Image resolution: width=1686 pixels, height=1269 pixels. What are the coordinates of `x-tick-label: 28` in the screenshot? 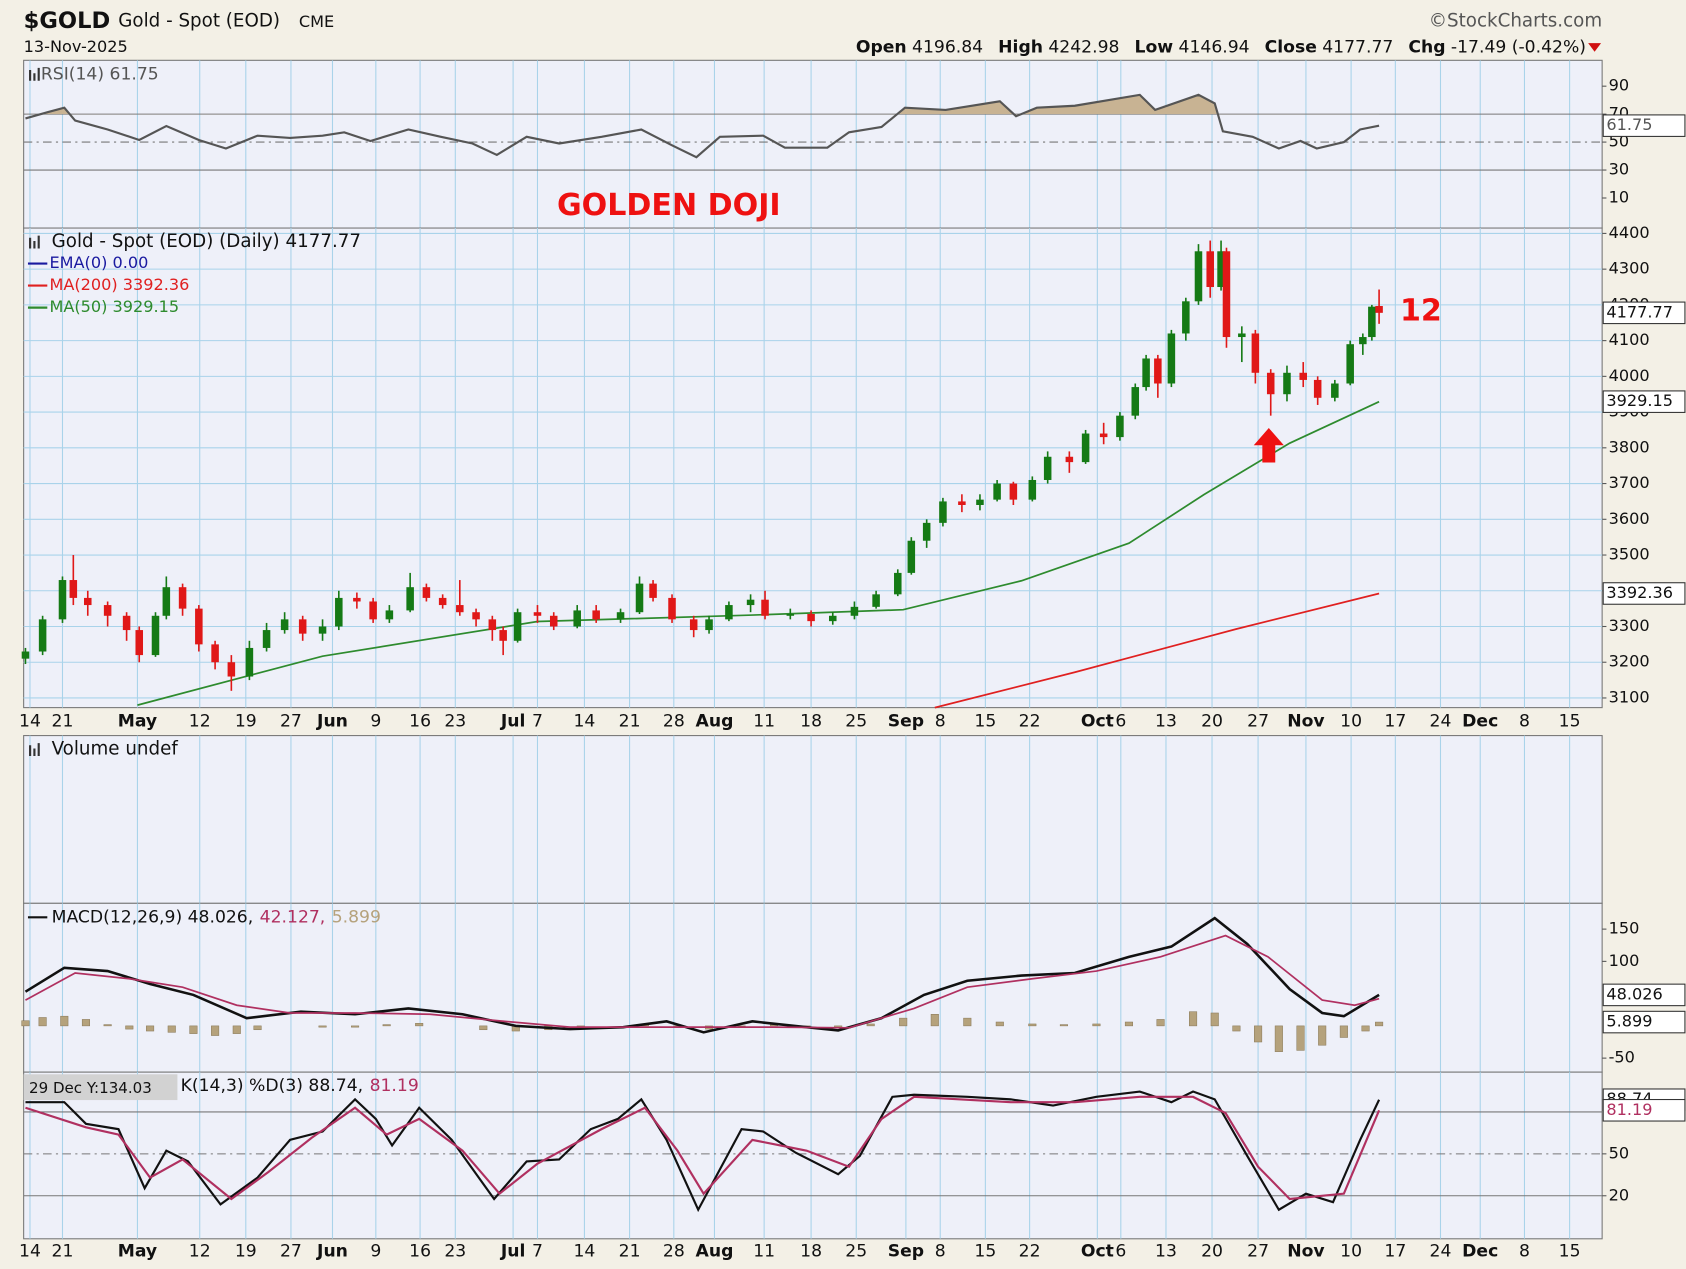 It's located at (674, 722).